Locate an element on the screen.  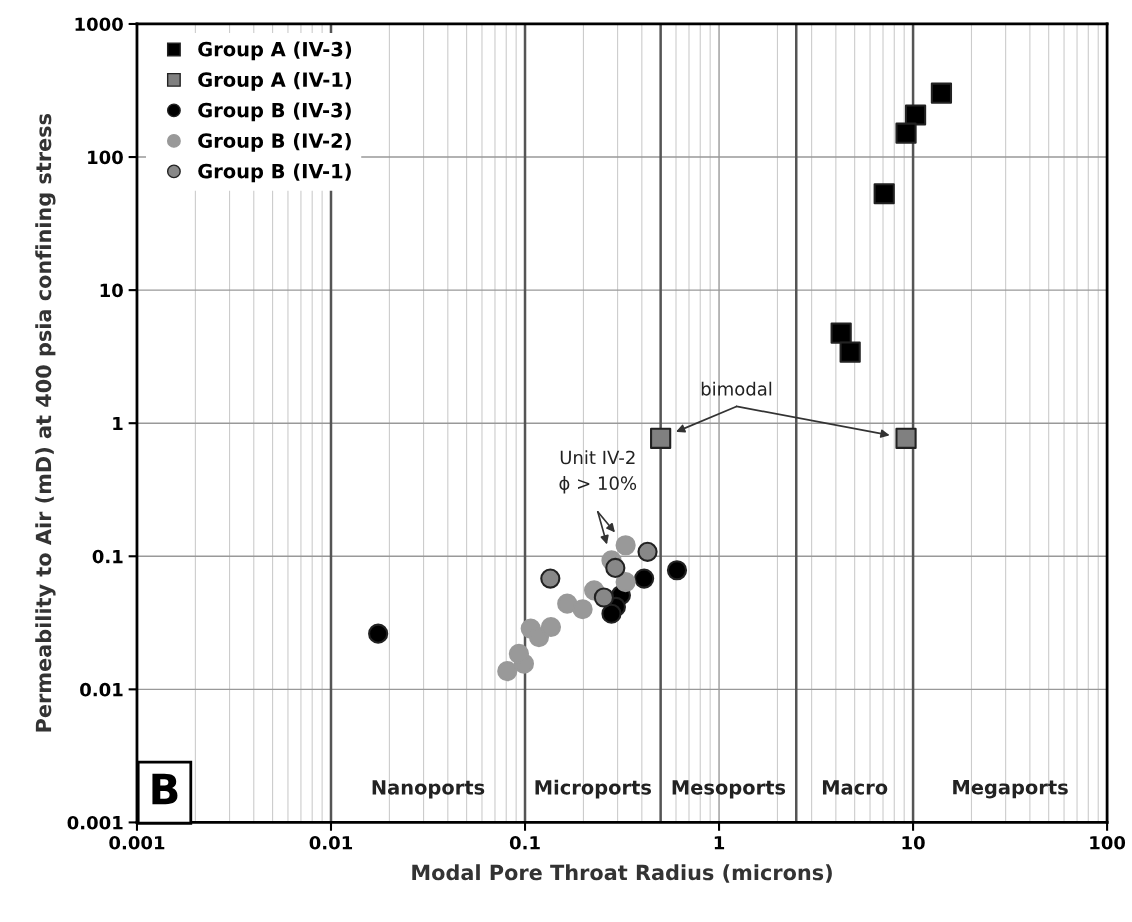
y-tick-label: 100 is located at coordinates (105, 157).